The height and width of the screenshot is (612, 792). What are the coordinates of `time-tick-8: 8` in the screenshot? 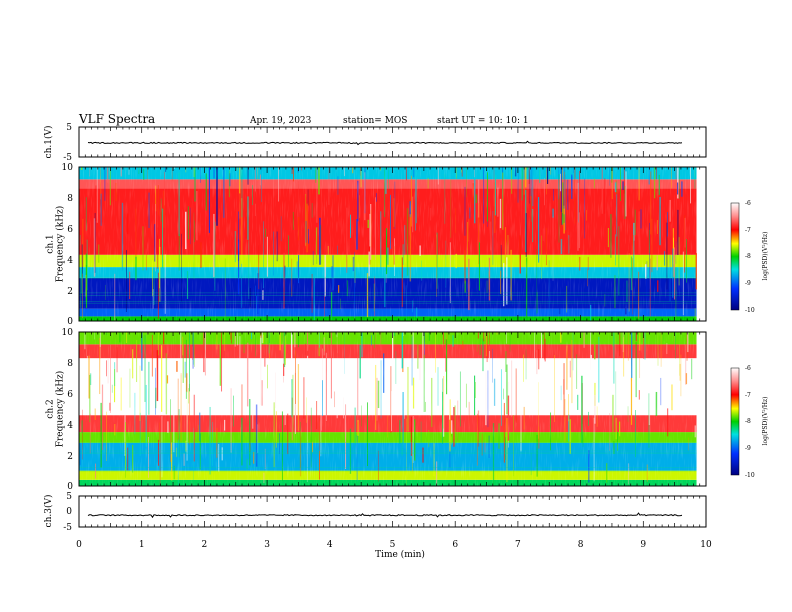 It's located at (581, 545).